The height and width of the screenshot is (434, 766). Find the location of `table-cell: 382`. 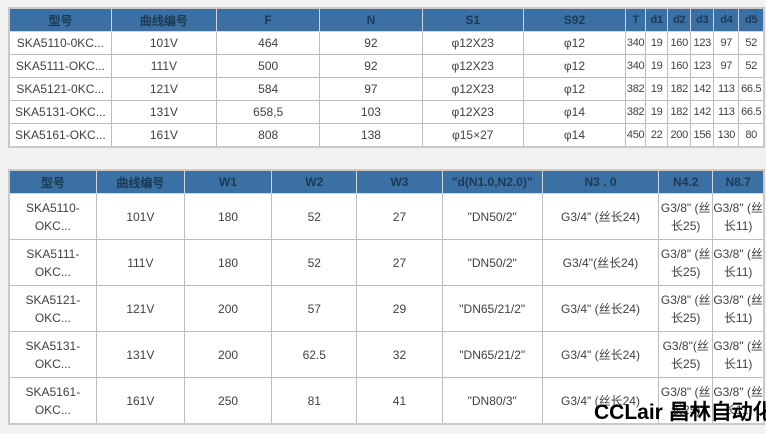

table-cell: 382 is located at coordinates (636, 112).